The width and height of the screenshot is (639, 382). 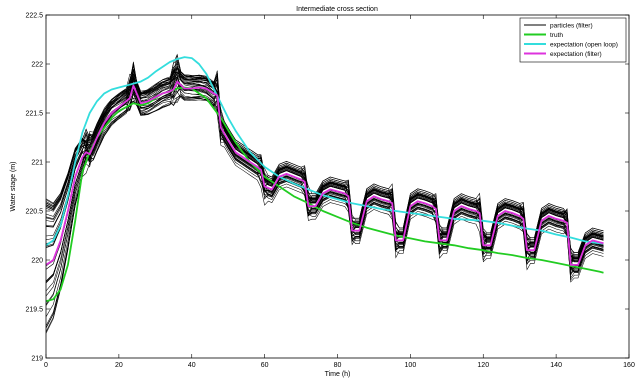 What do you see at coordinates (37, 163) in the screenshot?
I see `y-tick-label: 221` at bounding box center [37, 163].